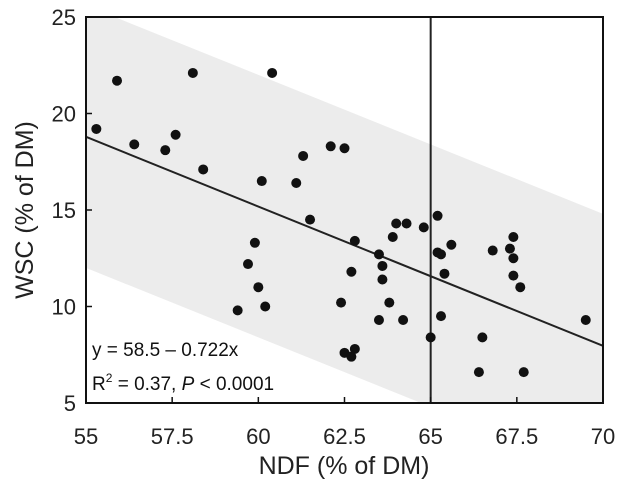 Image resolution: width=624 pixels, height=484 pixels. Describe the element at coordinates (344, 436) in the screenshot. I see `x-tick-label: 62.5` at that location.